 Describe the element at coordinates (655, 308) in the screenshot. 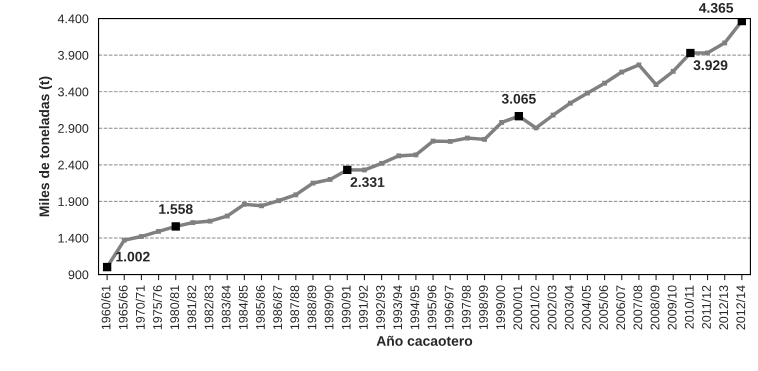

I see `x-tick-label: 2008/09` at that location.